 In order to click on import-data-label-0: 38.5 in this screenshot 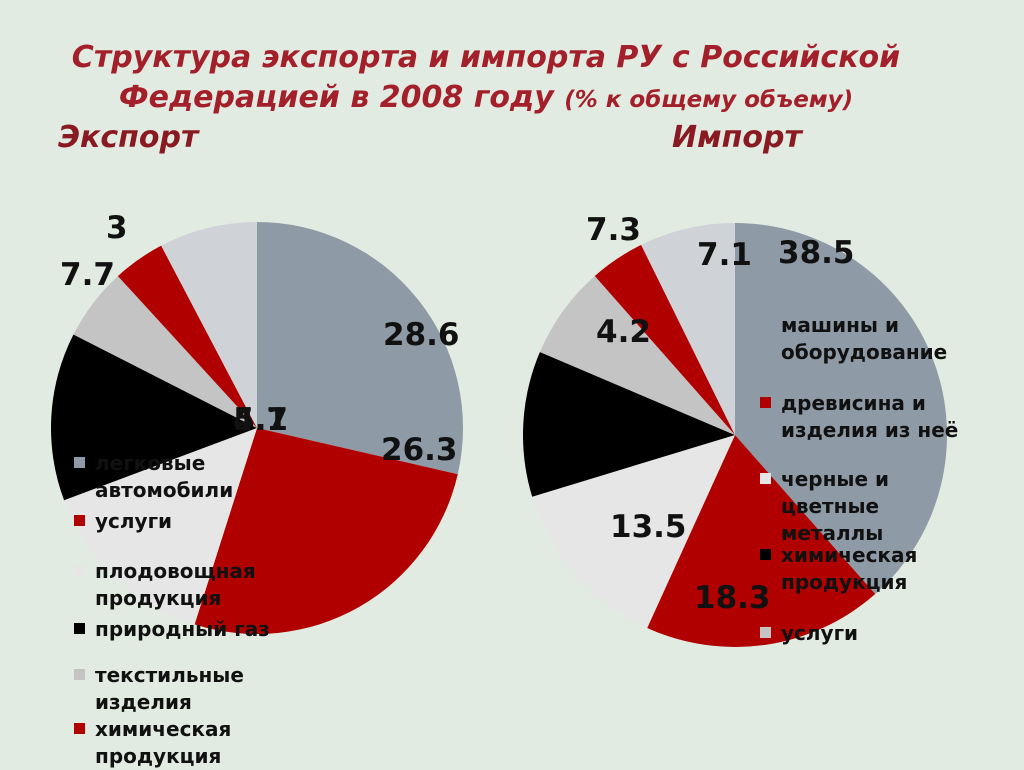, I will do `click(816, 253)`.